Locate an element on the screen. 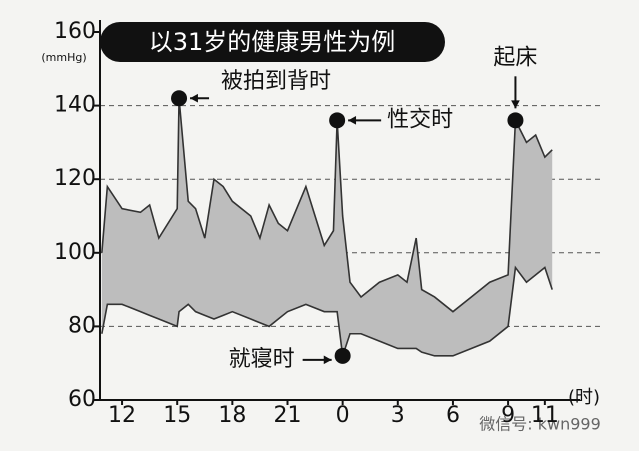 The height and width of the screenshot is (451, 639). x-unit: (时) is located at coordinates (584, 397).